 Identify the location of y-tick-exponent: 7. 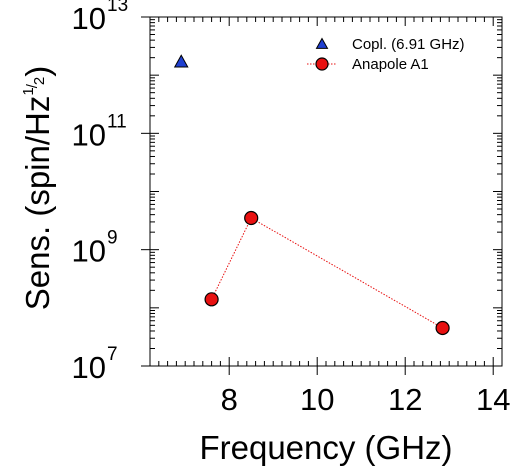
(112, 354).